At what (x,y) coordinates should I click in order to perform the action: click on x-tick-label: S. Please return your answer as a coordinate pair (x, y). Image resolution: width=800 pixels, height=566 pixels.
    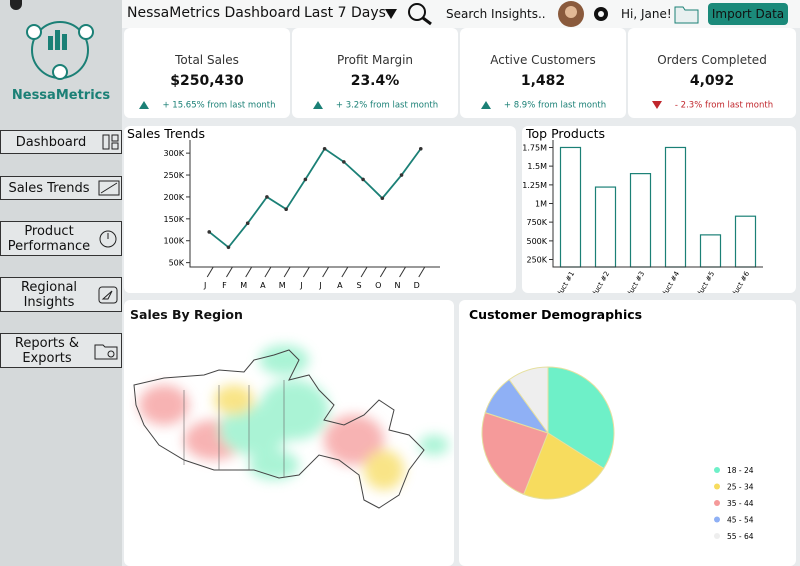
    Looking at the image, I should click on (359, 285).